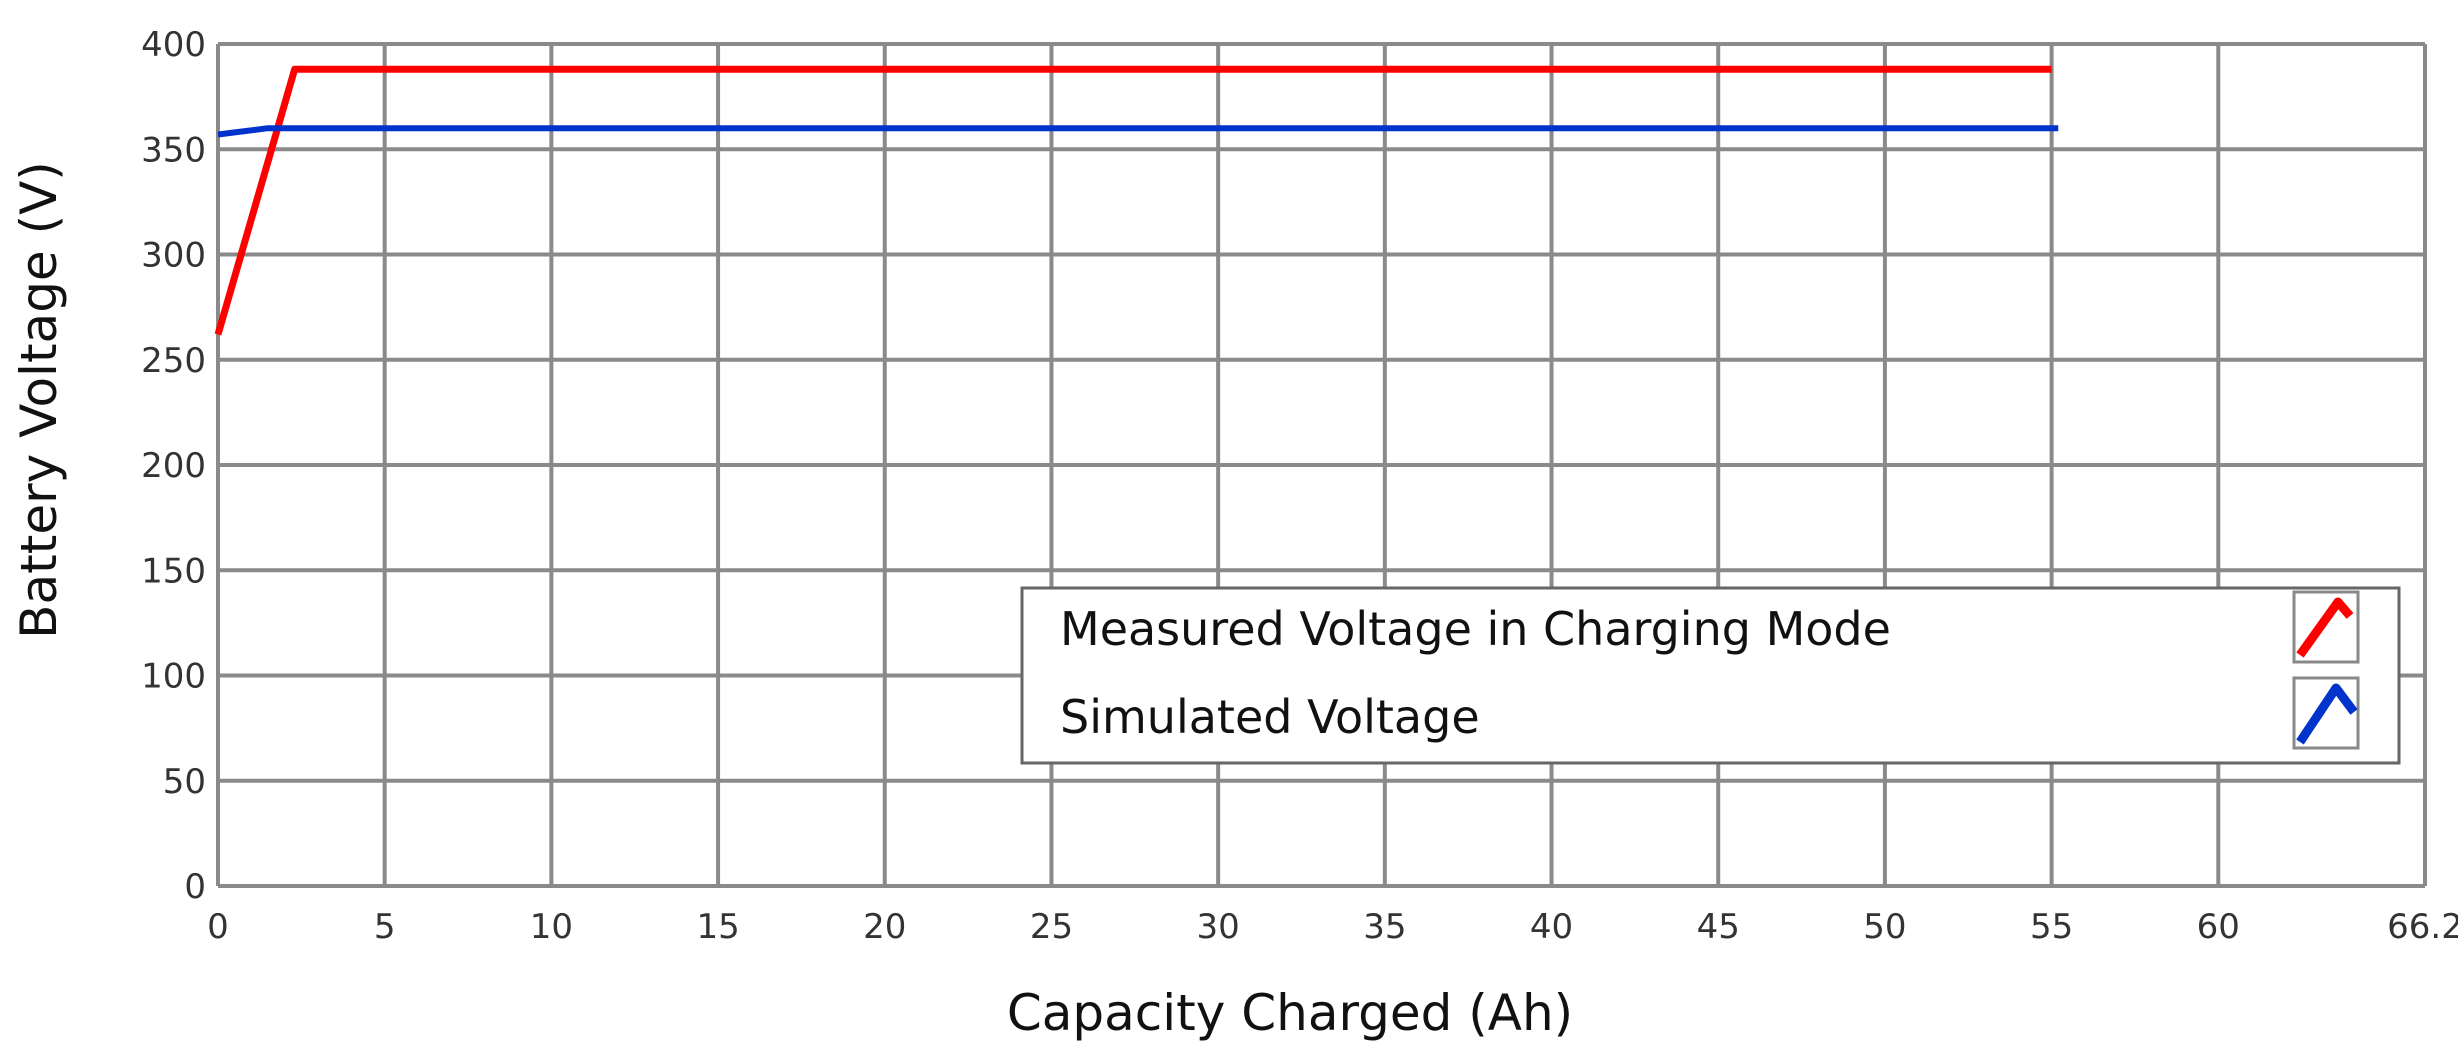  Describe the element at coordinates (1051, 927) in the screenshot. I see `x-tick-label: 25` at that location.